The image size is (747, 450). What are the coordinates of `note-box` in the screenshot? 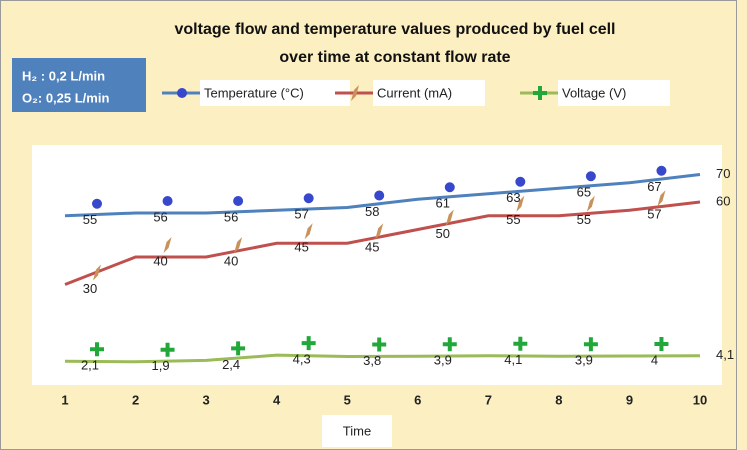 It's located at (79, 85).